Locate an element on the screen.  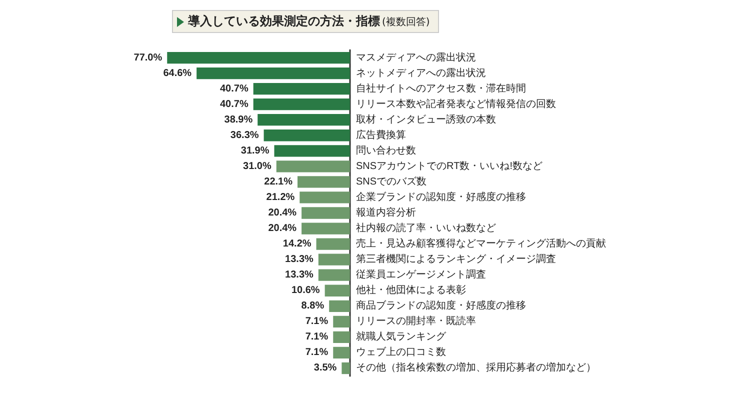
y-tick-label: 商品ブランドの認知度・好感度の推移 is located at coordinates (441, 306).